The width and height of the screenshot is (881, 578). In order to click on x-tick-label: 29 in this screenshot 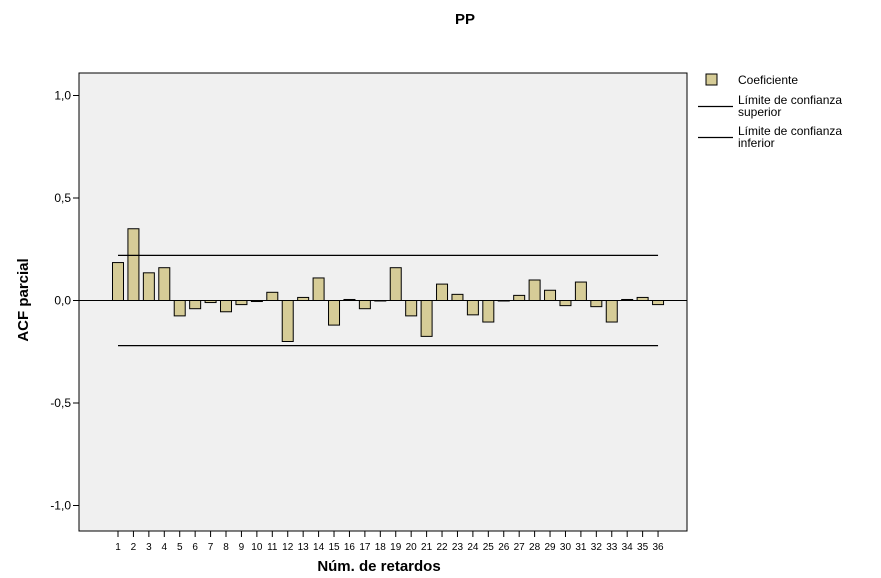, I will do `click(550, 547)`.